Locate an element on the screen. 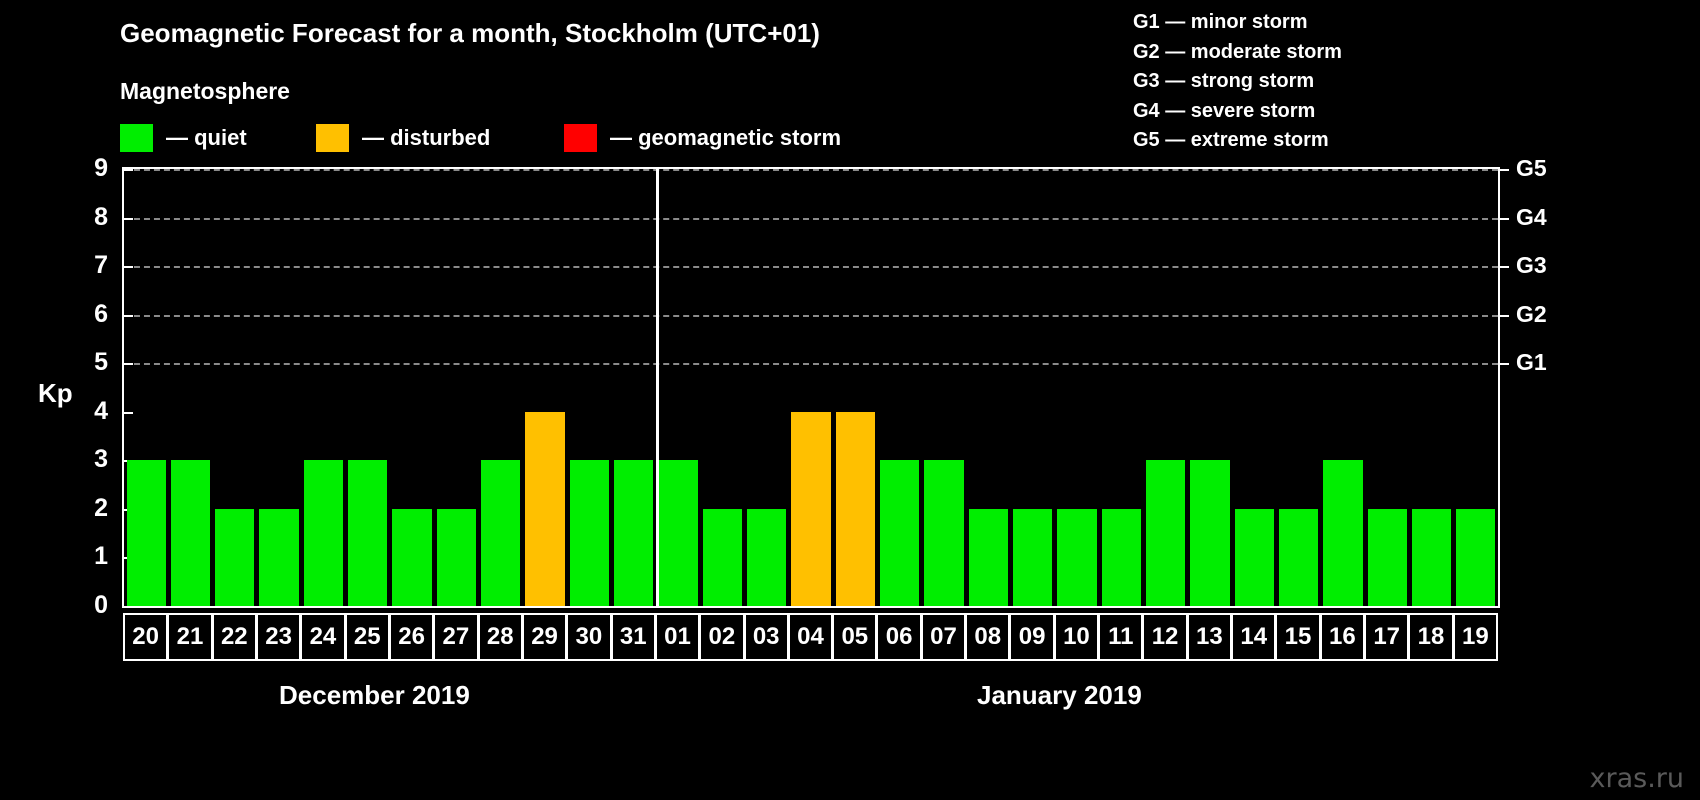 The height and width of the screenshot is (800, 1700). day-label-cell: 02 is located at coordinates (722, 637).